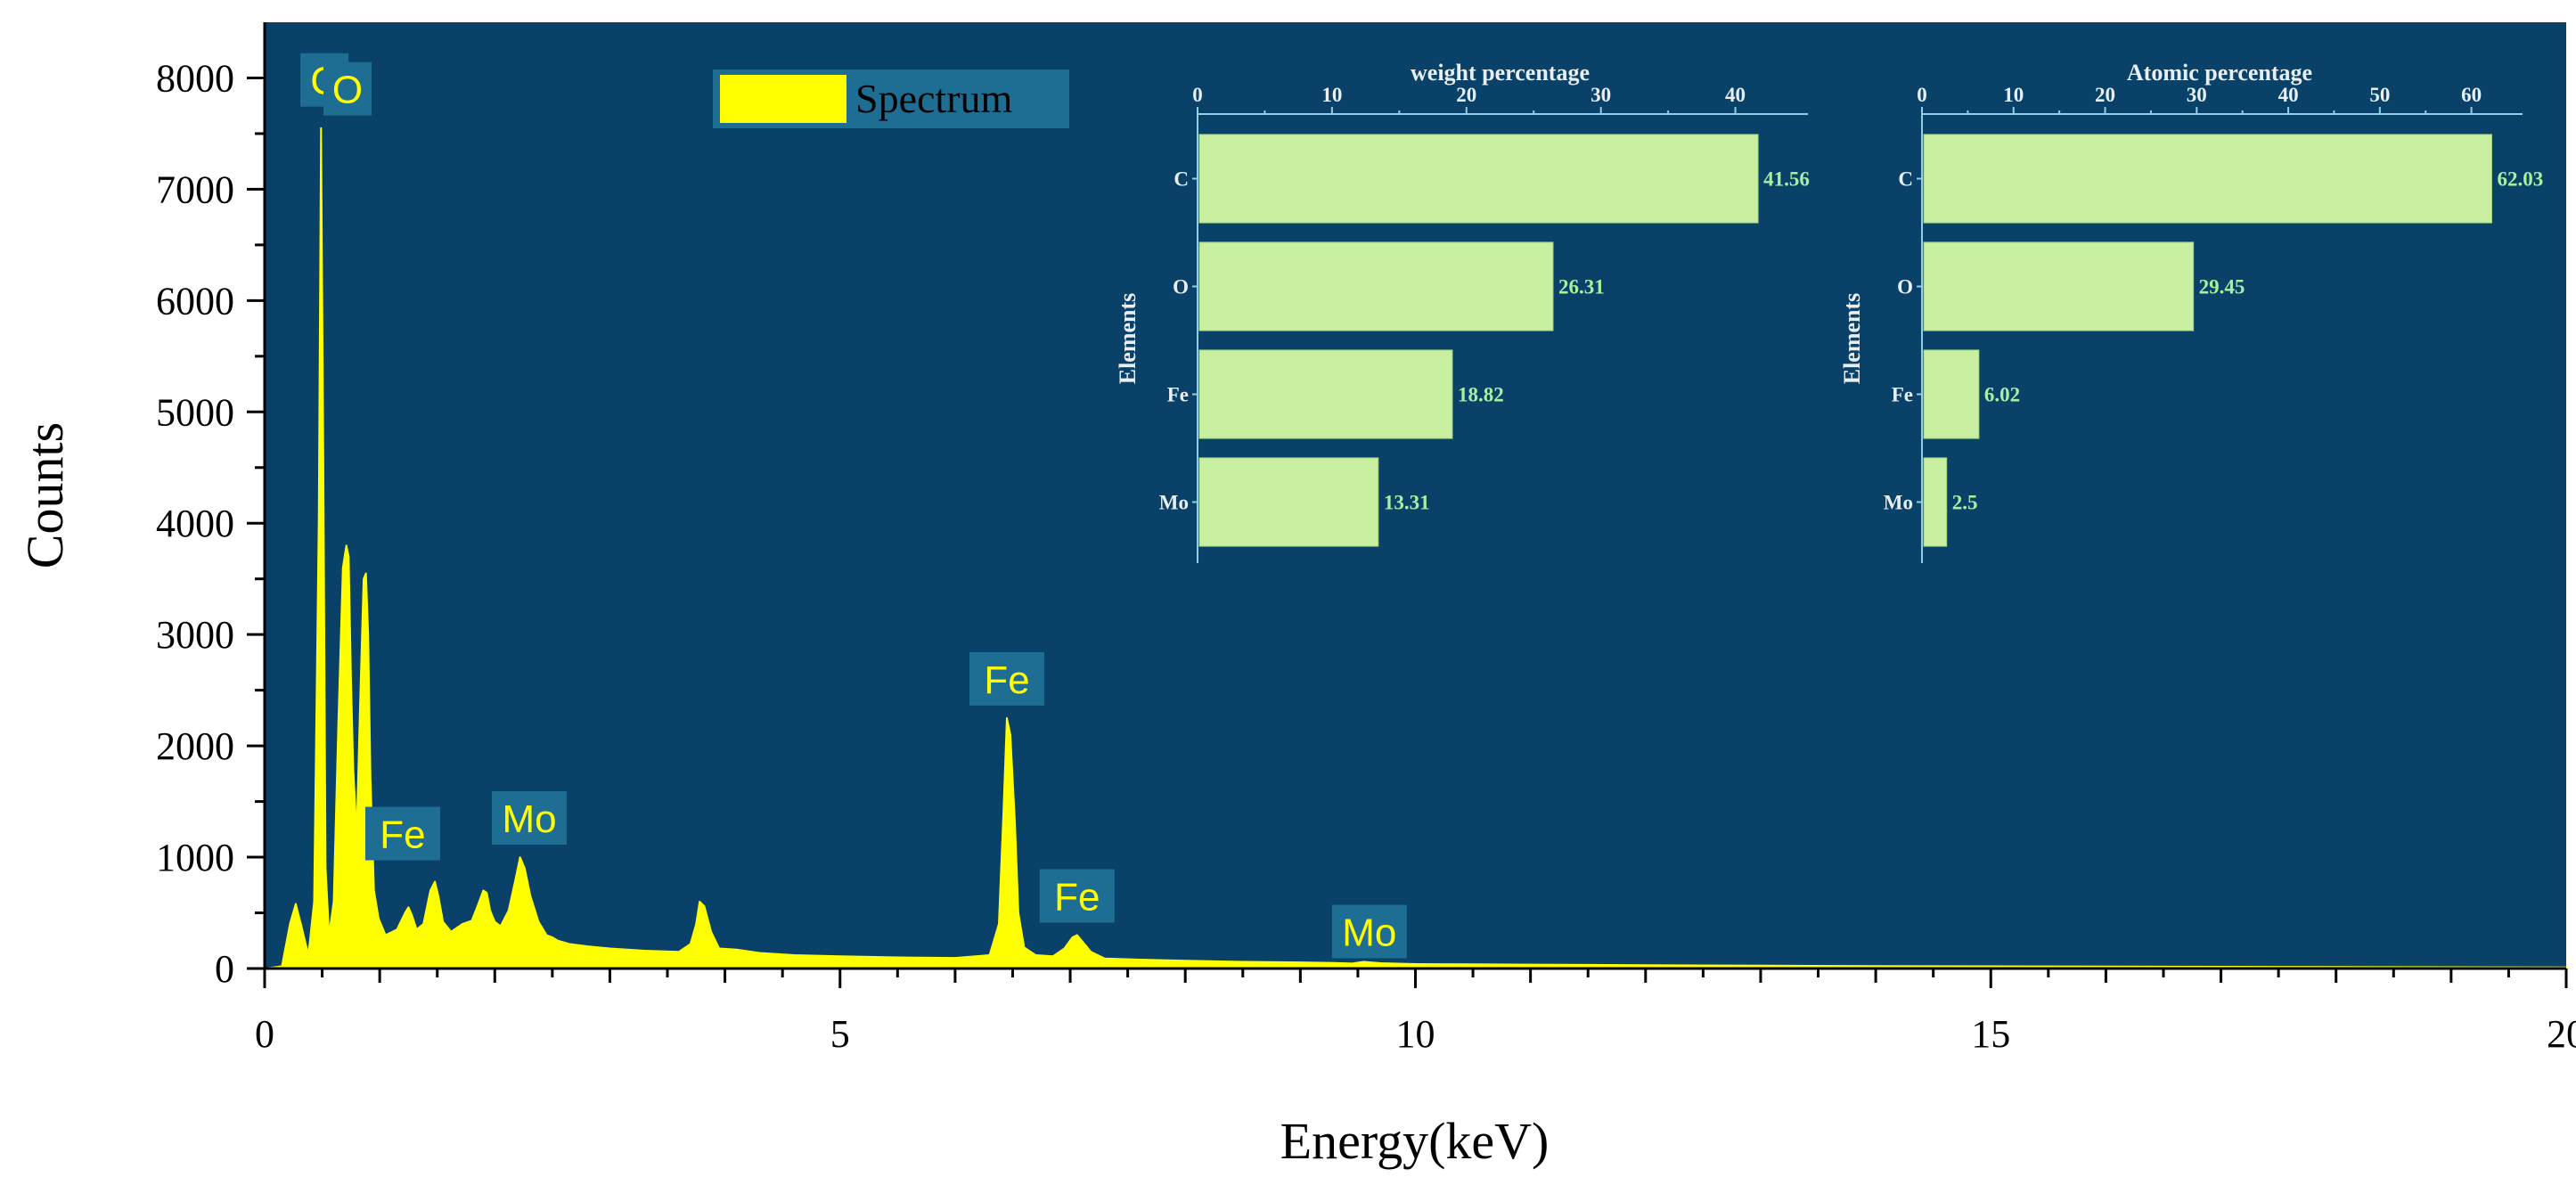  I want to click on inset-title: Atomic percentage, so click(2219, 73).